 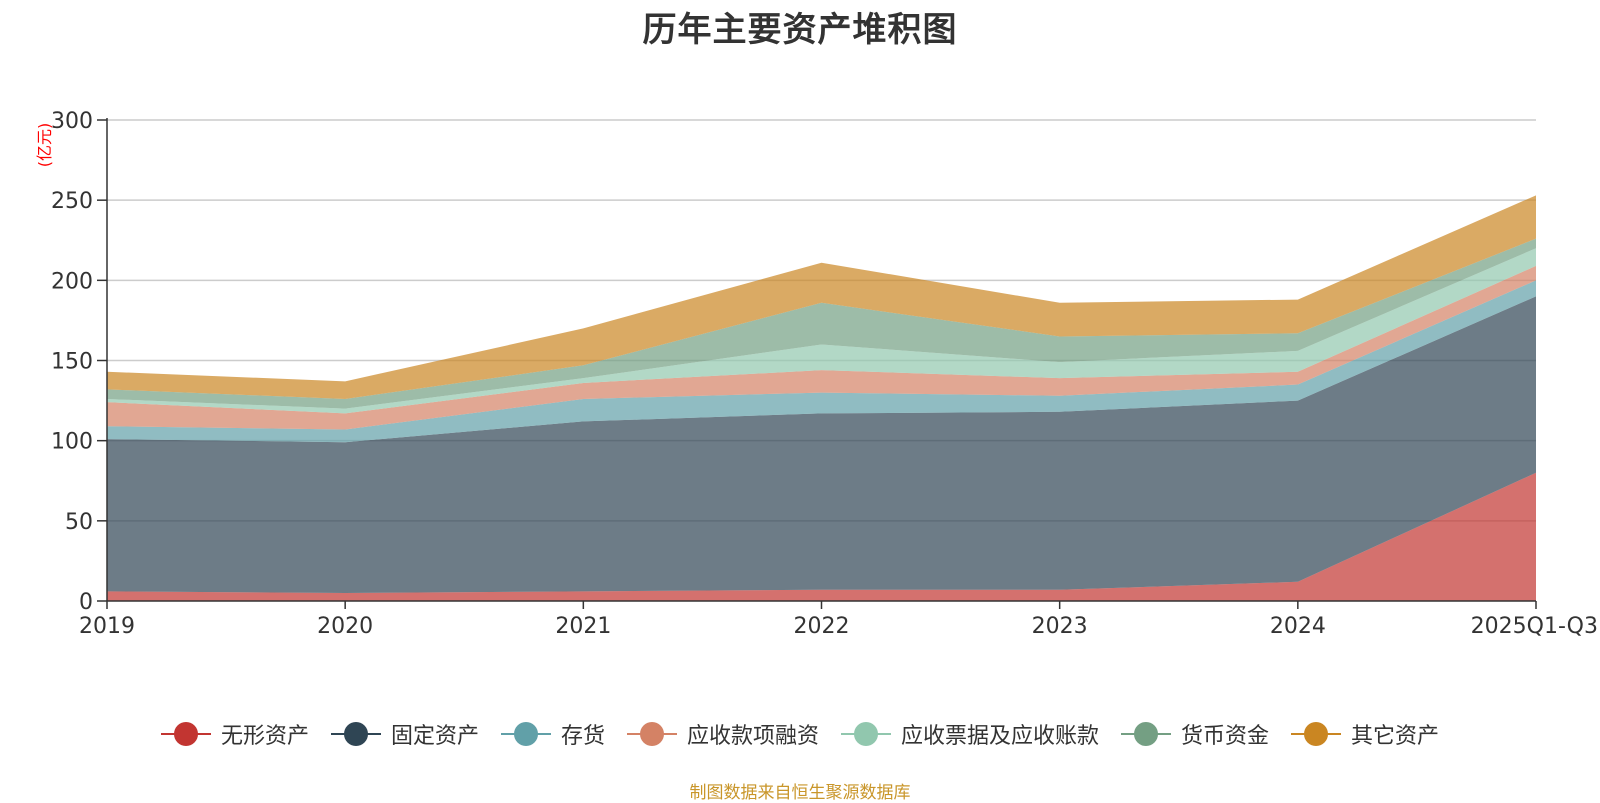 What do you see at coordinates (434, 736) in the screenshot?
I see `legend-label: 固定资产` at bounding box center [434, 736].